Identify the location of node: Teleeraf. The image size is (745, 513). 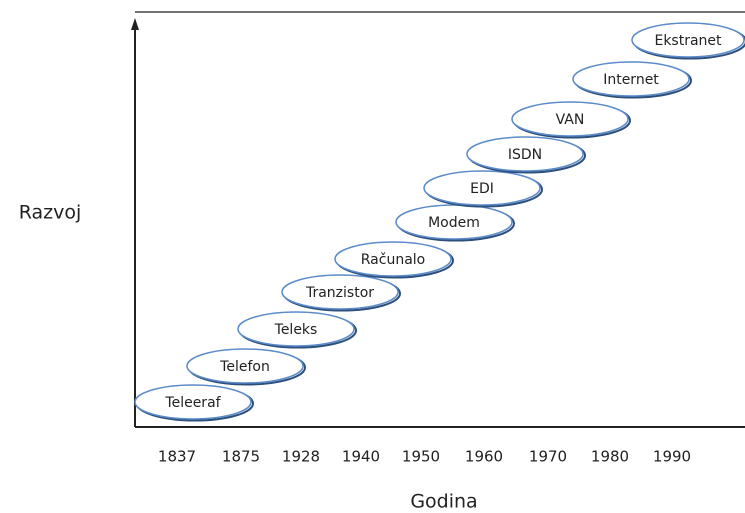
(194, 403).